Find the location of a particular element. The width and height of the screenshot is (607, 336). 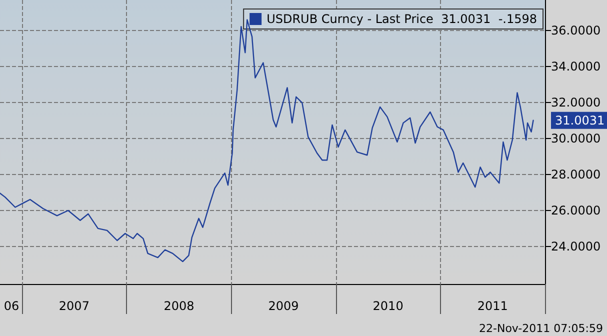

y-tick-label: 26.0000 is located at coordinates (576, 210).